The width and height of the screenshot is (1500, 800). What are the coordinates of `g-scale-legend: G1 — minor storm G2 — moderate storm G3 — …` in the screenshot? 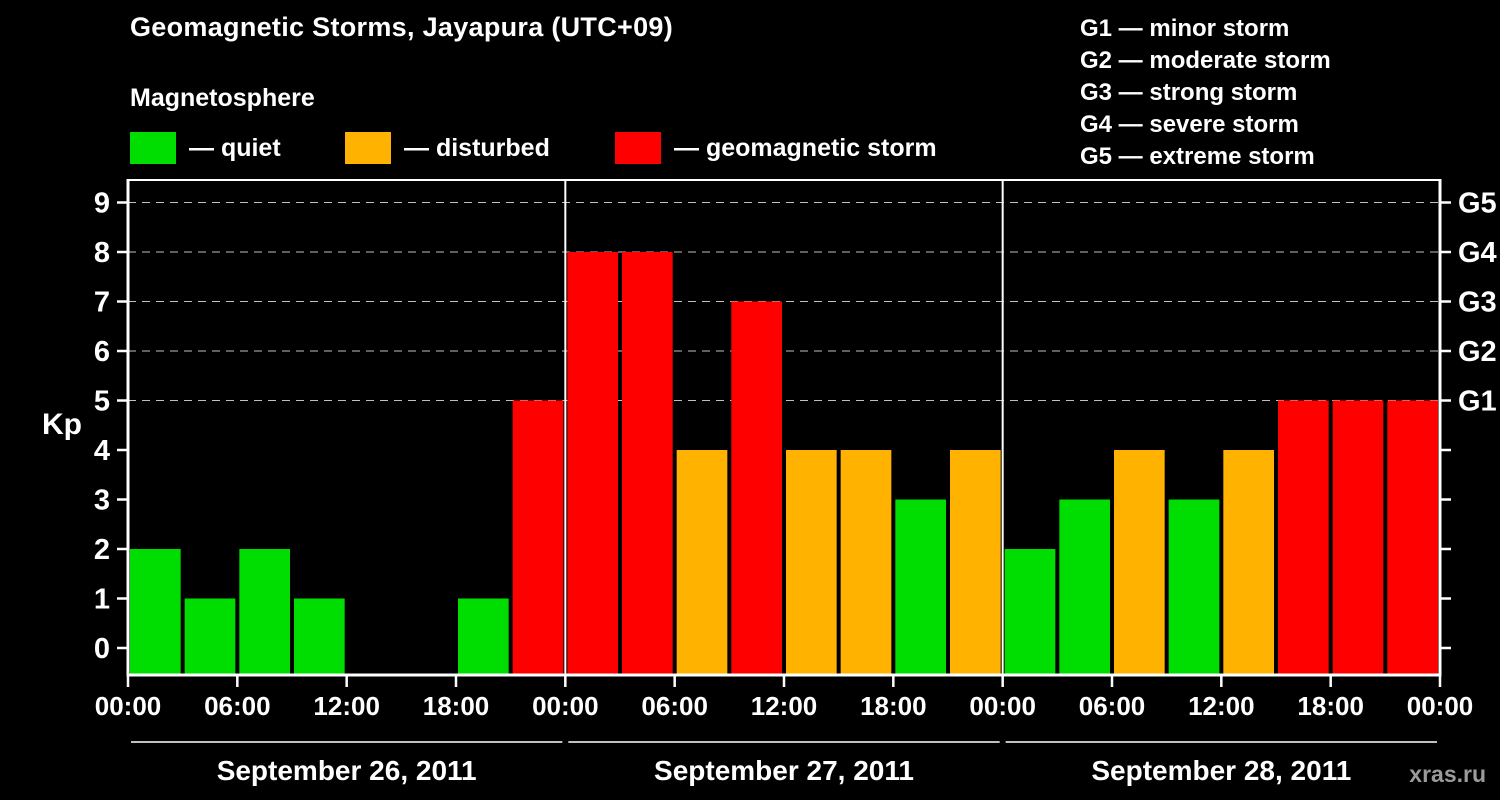 It's located at (1205, 93).